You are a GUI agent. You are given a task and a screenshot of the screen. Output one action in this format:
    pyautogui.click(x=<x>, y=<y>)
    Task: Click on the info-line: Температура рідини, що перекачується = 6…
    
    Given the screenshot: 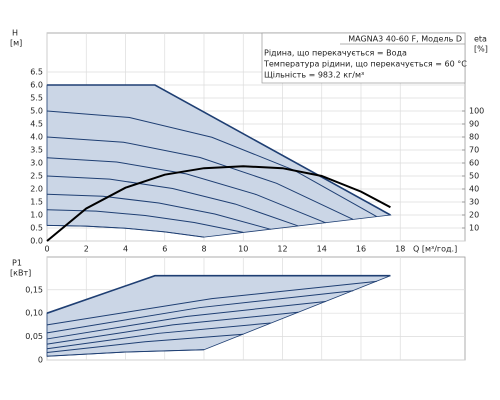 What is the action you would take?
    pyautogui.click(x=365, y=64)
    